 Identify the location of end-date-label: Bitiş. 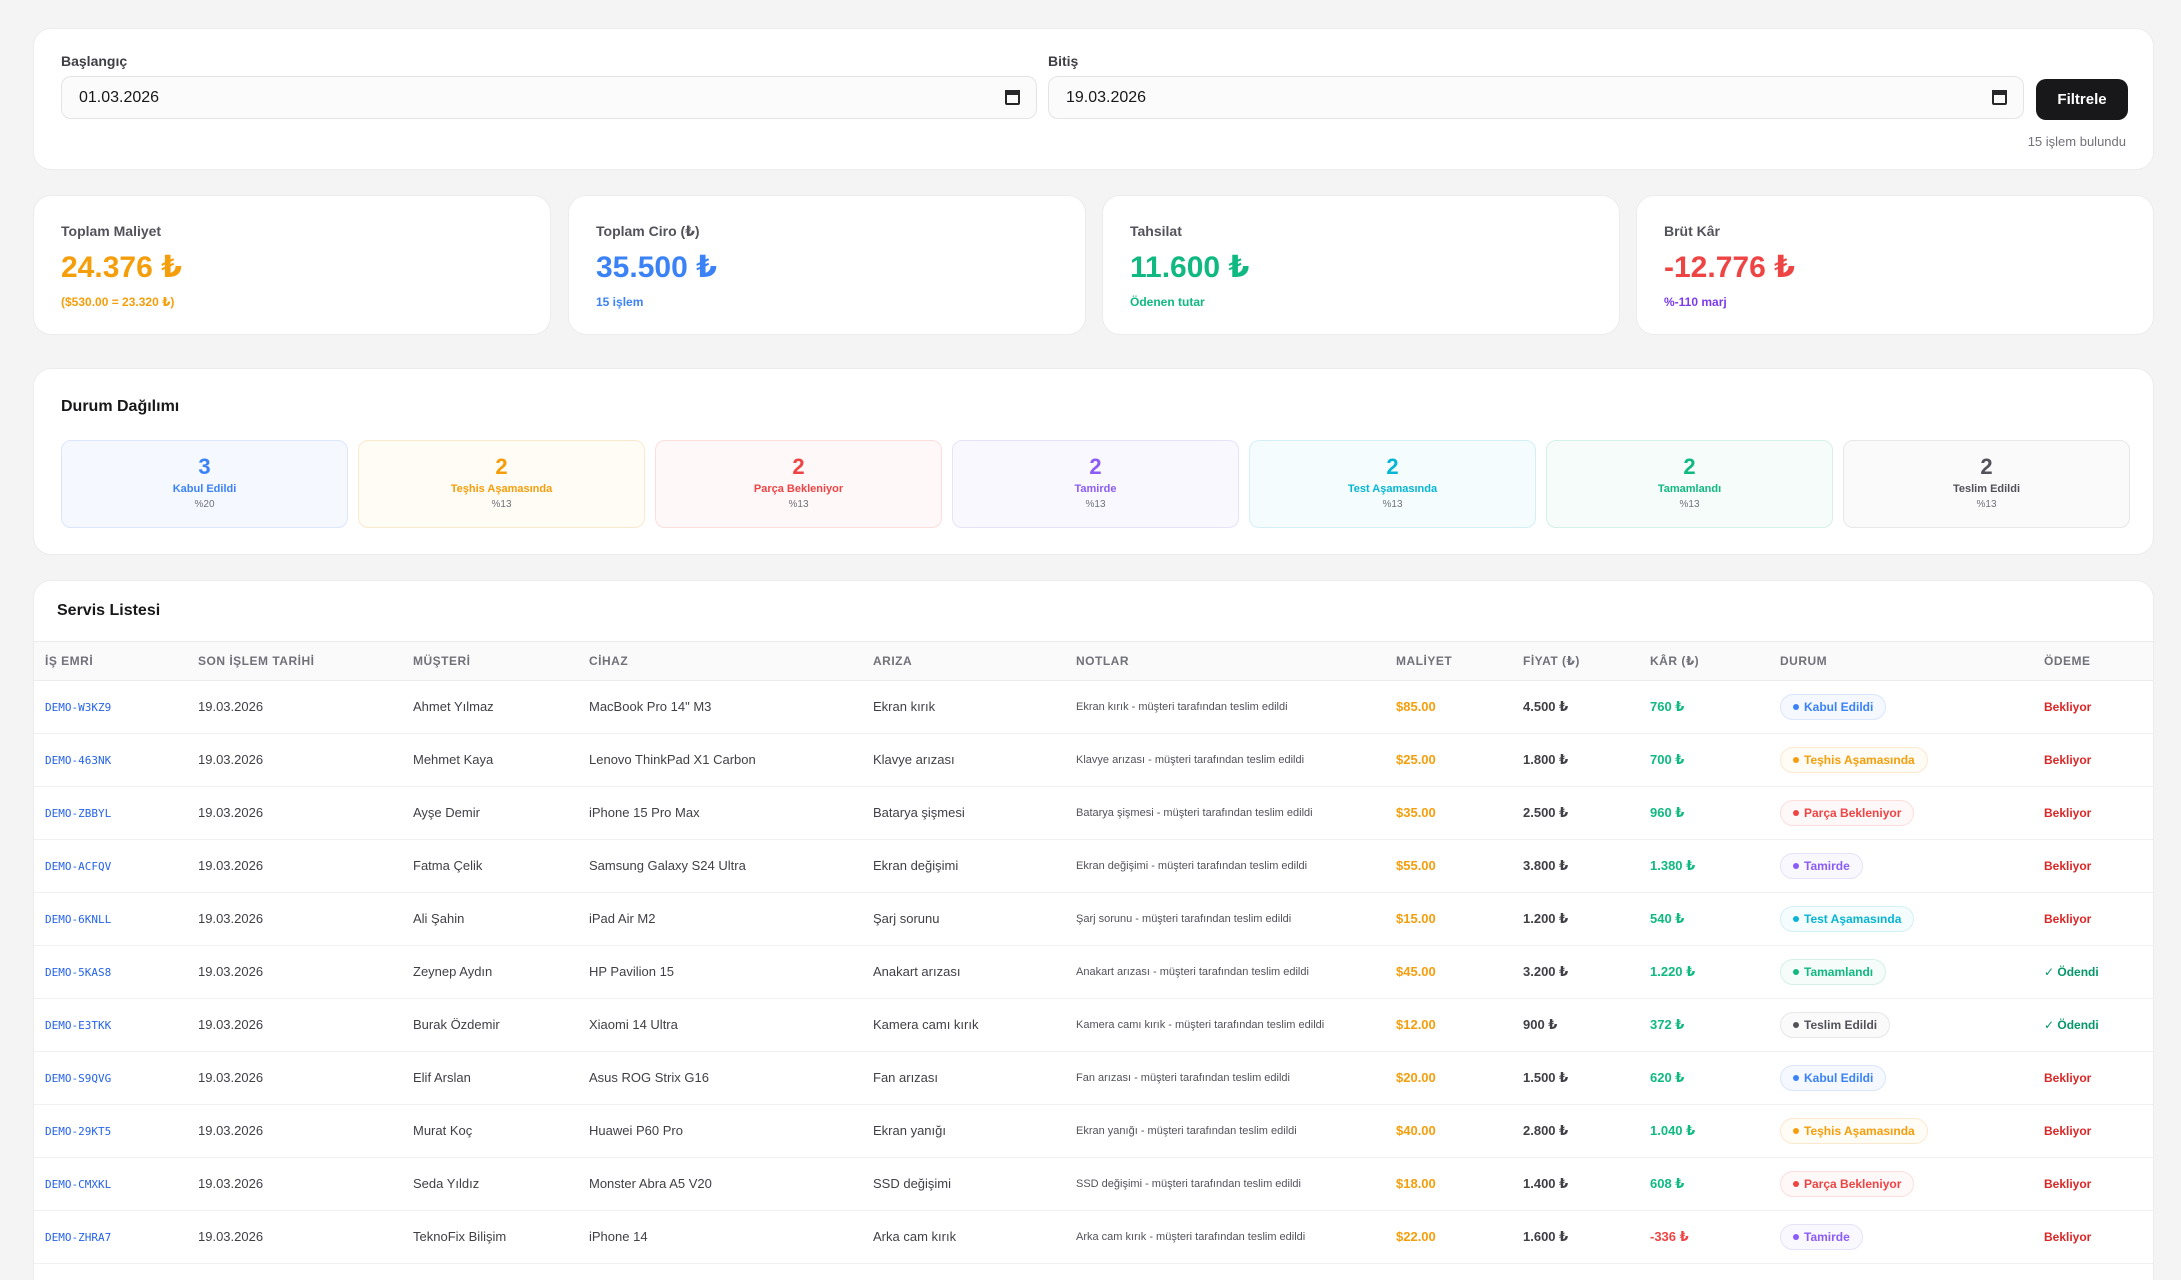
(1063, 61).